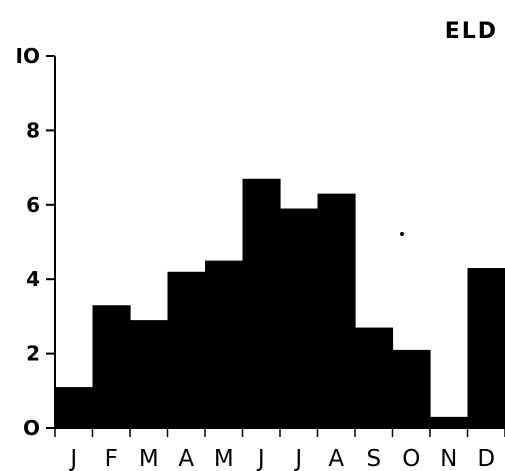  What do you see at coordinates (373, 458) in the screenshot?
I see `x-tick-label: S` at bounding box center [373, 458].